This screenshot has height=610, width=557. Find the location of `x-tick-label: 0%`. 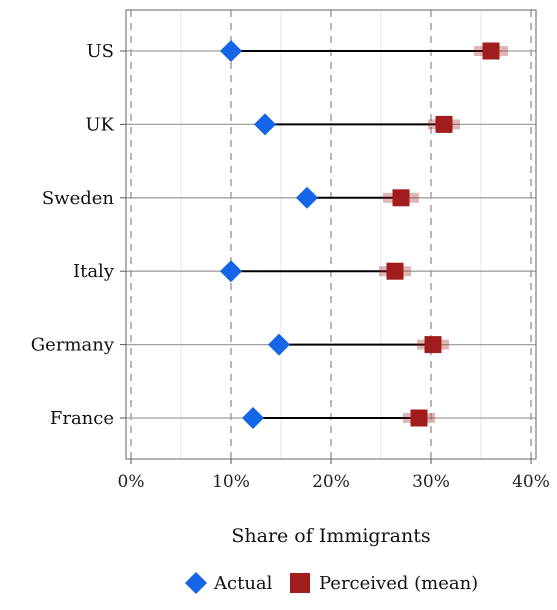

x-tick-label: 0% is located at coordinates (131, 482).